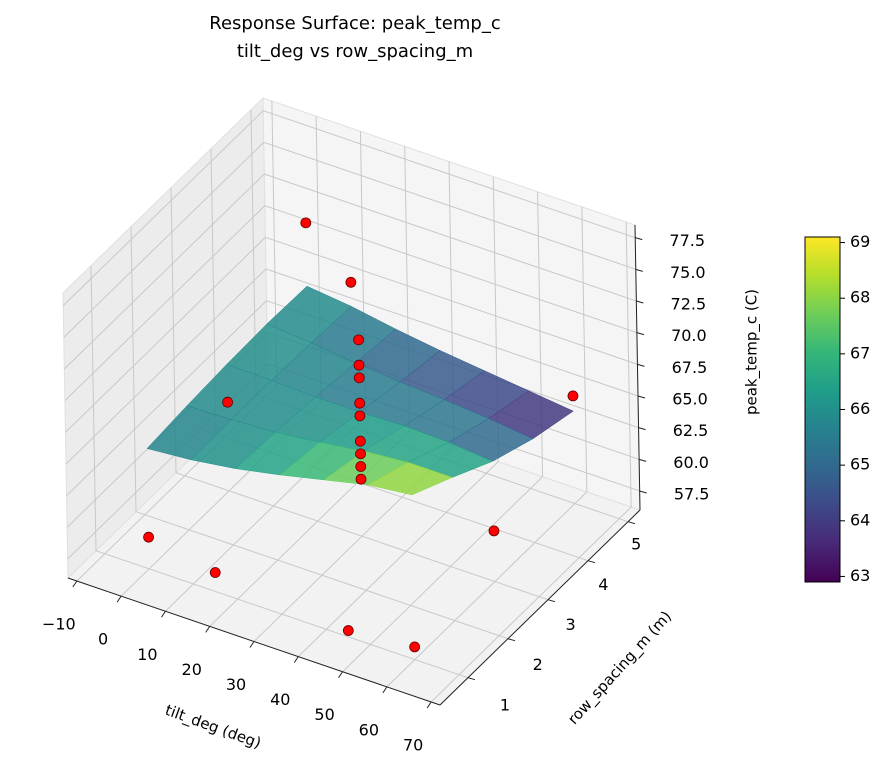 This screenshot has width=896, height=774. What do you see at coordinates (691, 430) in the screenshot?
I see `z-tick-label: 62.5` at bounding box center [691, 430].